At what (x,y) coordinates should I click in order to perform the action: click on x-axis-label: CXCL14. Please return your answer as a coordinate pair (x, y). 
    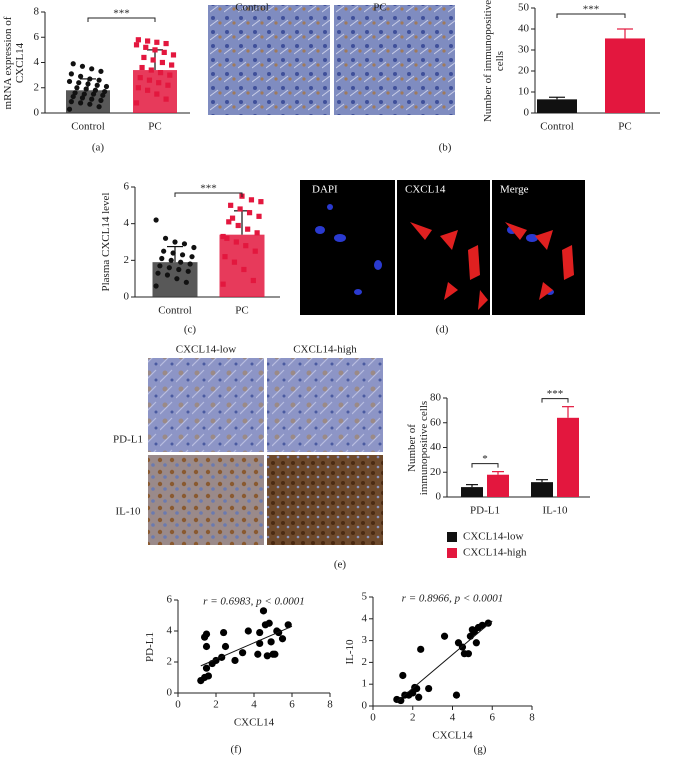
    Looking at the image, I should click on (452, 736).